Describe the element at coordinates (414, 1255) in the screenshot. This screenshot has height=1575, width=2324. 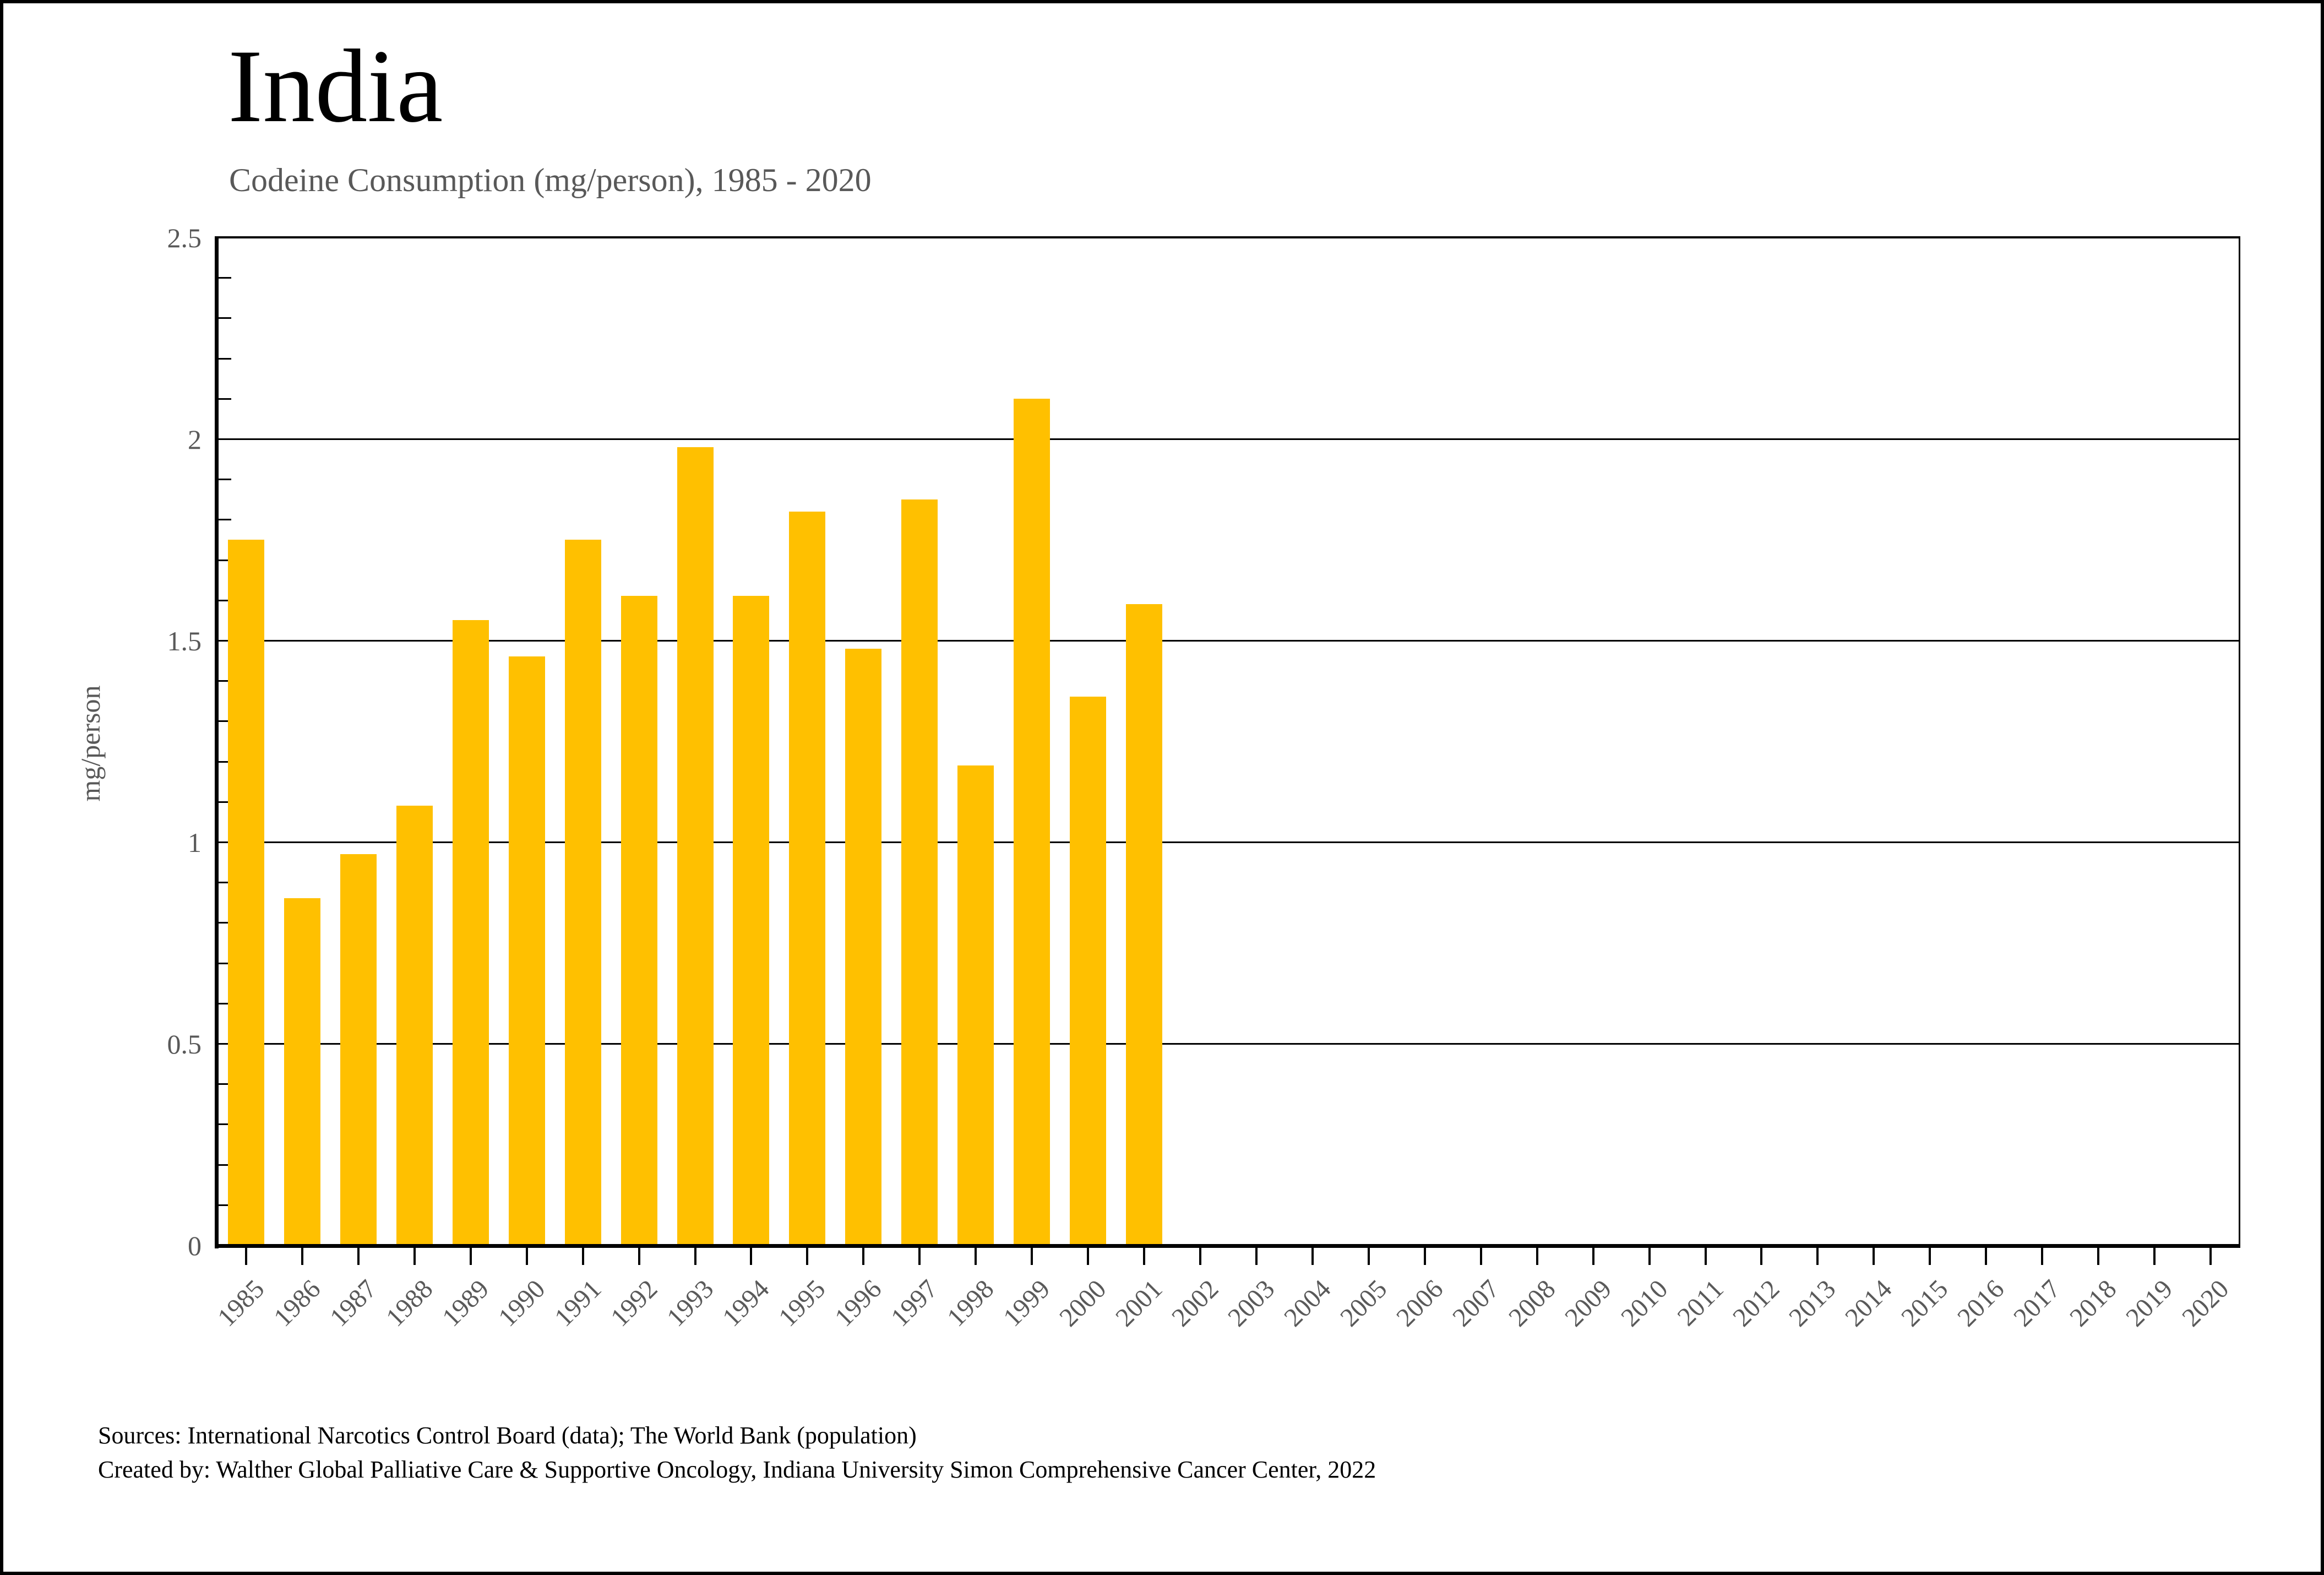
I see `x-tick-1988` at that location.